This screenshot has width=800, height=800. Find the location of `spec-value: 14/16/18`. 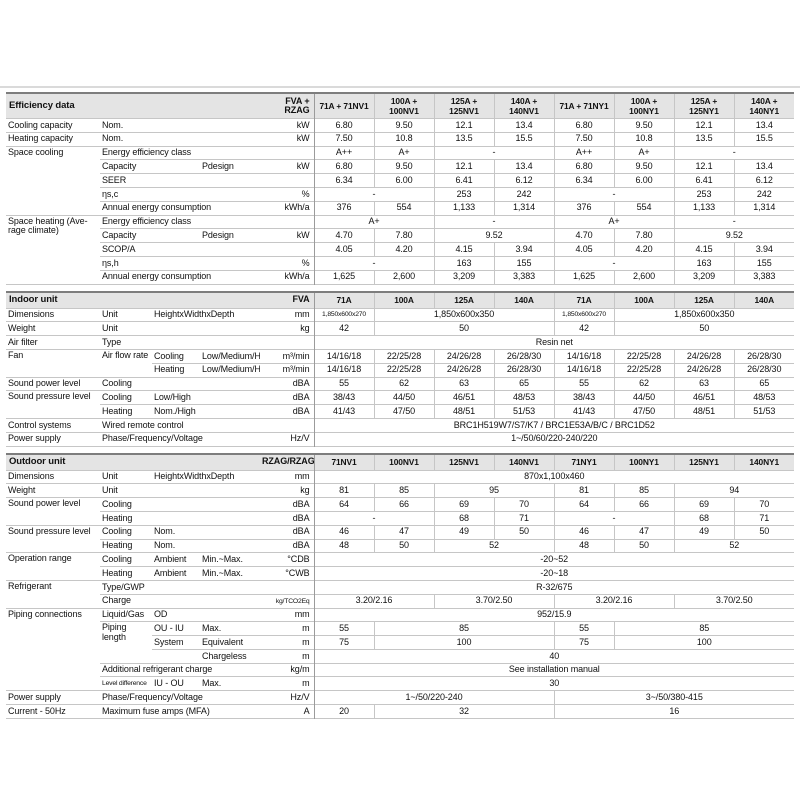

spec-value: 14/16/18 is located at coordinates (583, 356).